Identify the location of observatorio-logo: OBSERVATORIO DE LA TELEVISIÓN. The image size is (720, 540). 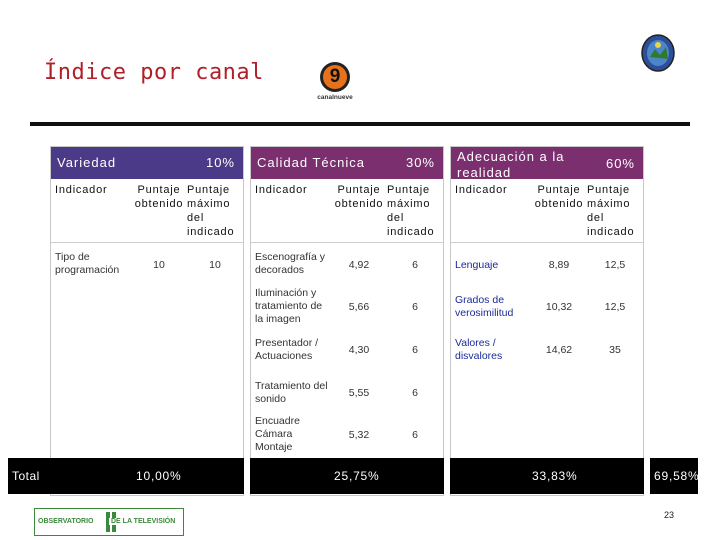
(109, 522).